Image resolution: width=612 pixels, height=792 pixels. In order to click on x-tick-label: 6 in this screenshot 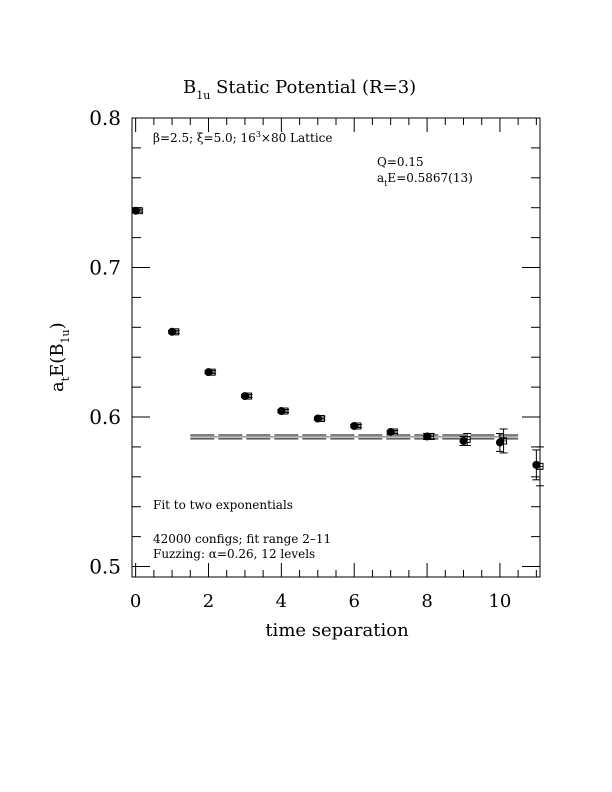, I will do `click(353, 601)`.